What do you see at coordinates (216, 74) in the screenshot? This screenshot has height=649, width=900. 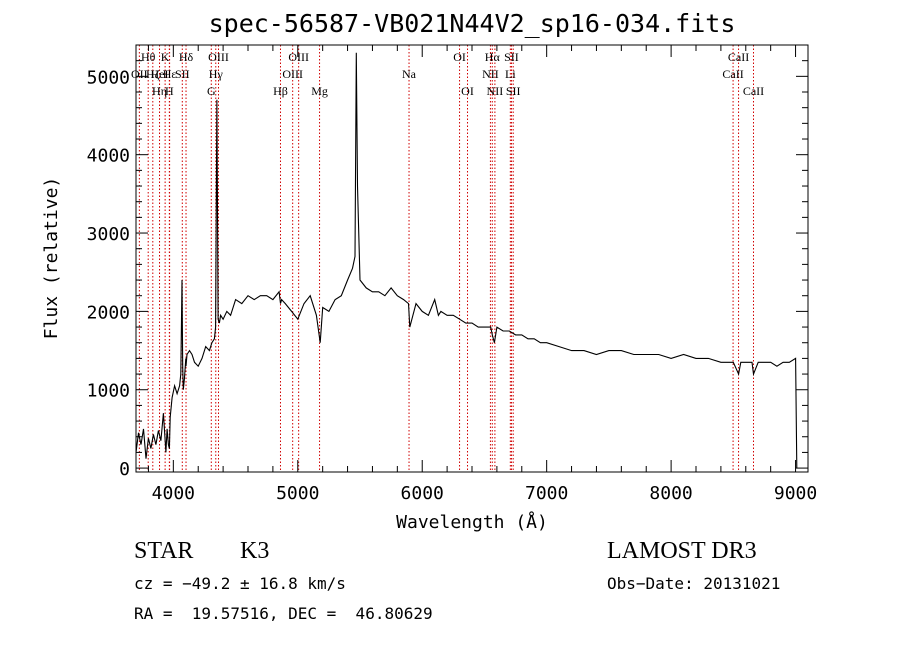 I see `line-label: Hγ` at bounding box center [216, 74].